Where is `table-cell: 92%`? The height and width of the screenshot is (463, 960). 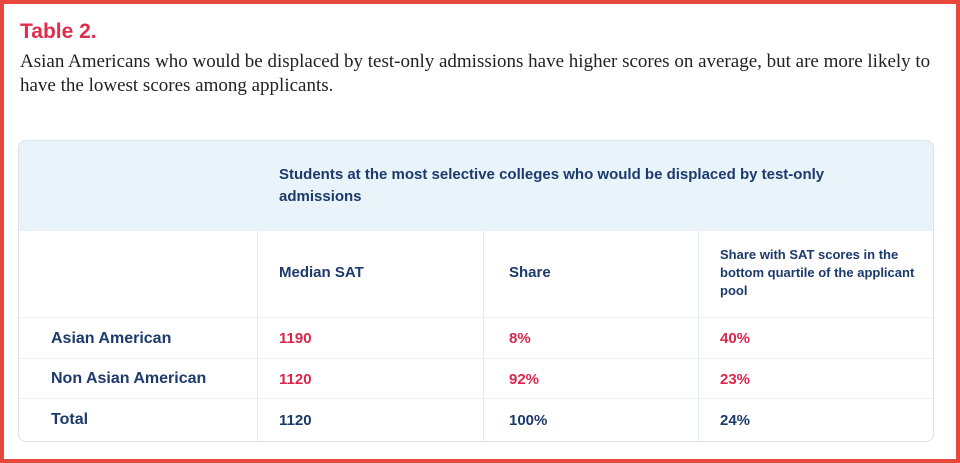 table-cell: 92% is located at coordinates (524, 379).